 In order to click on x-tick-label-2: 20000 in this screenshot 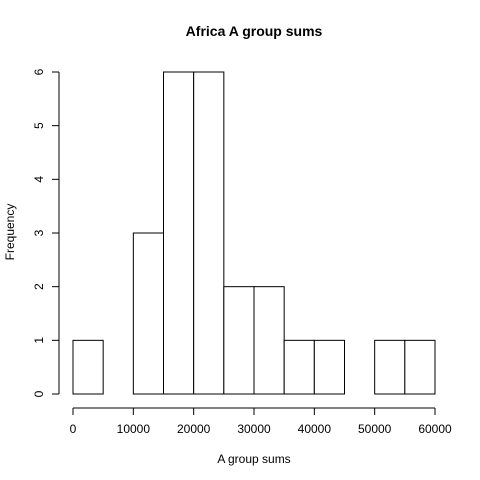, I will do `click(194, 429)`.